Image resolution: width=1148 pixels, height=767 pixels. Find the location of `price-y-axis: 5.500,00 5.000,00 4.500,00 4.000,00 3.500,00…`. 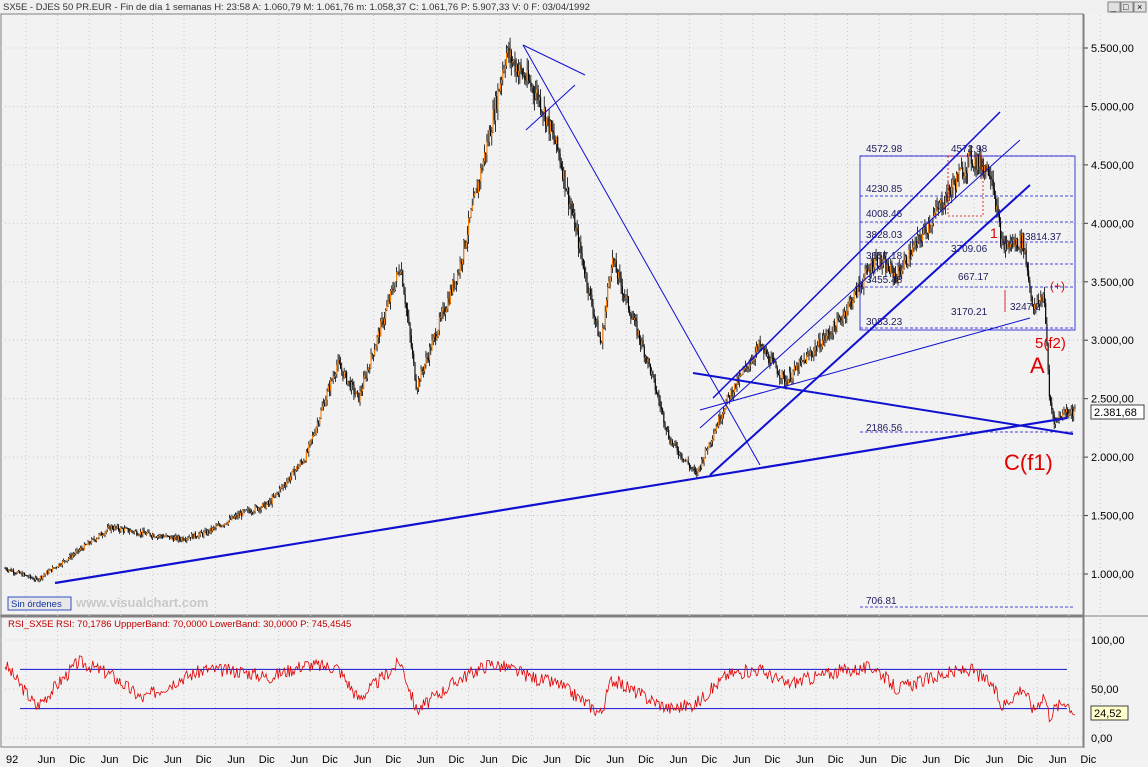

price-y-axis: 5.500,00 5.000,00 4.500,00 4.000,00 3.500,00… is located at coordinates (1109, 312).